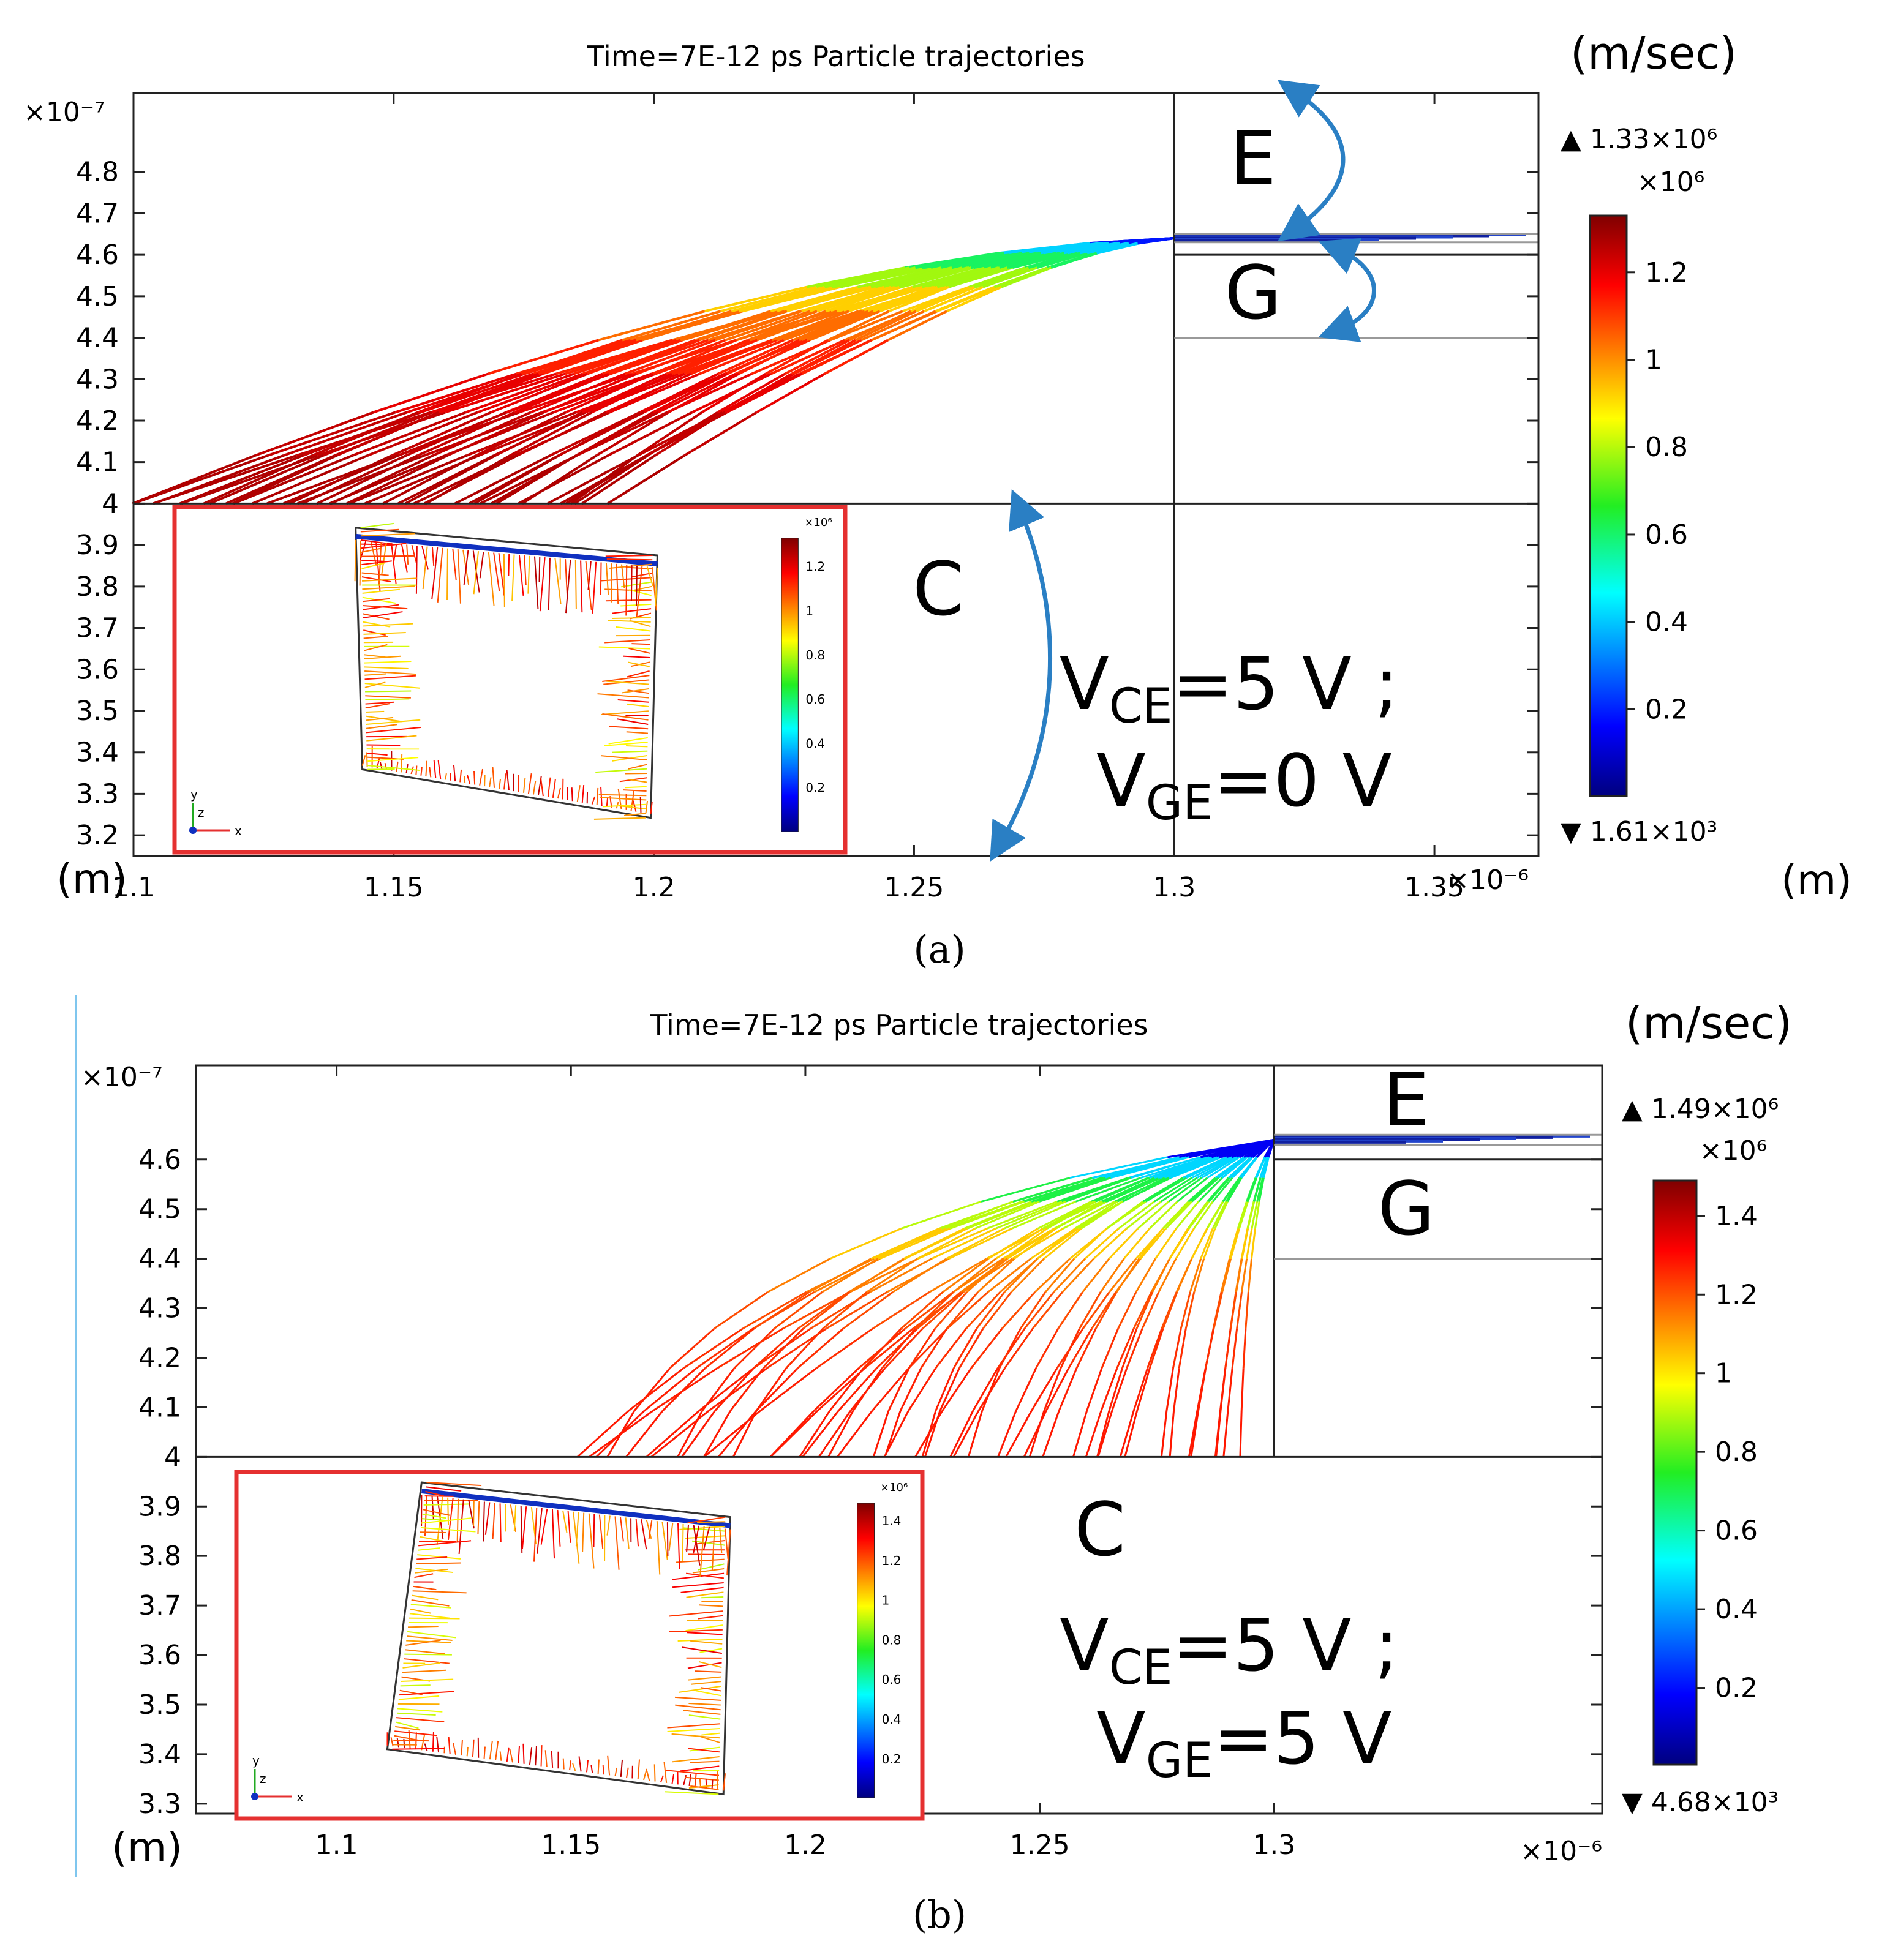  I want to click on voltage-annotation-line: VGE=0 V, so click(1244, 784).